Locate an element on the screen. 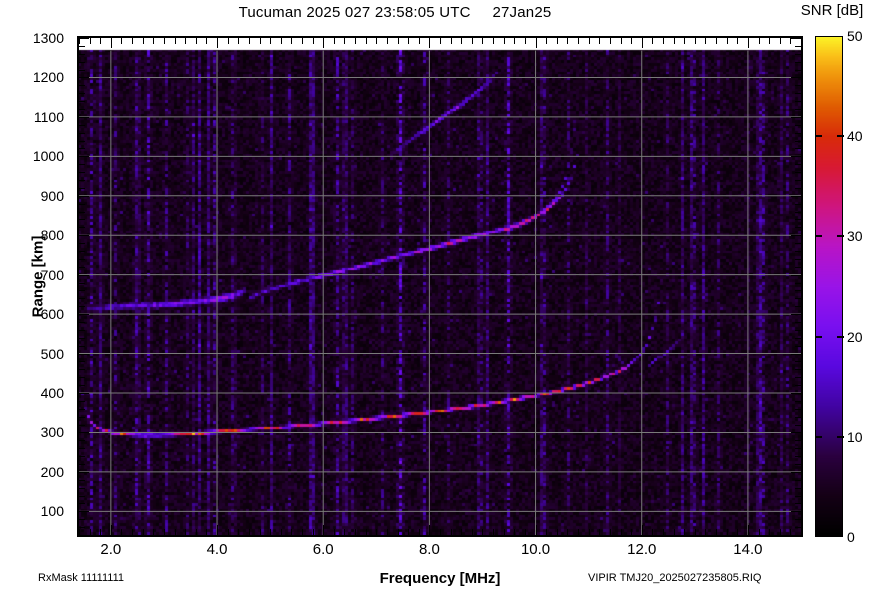 The height and width of the screenshot is (595, 884). y-tick-label-900: 900 is located at coordinates (52, 195).